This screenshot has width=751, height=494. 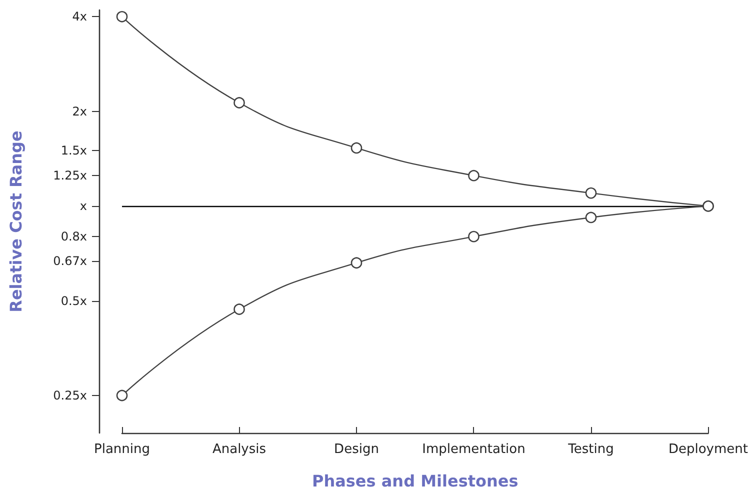 What do you see at coordinates (79, 111) in the screenshot?
I see `y-tick-label: 2x` at bounding box center [79, 111].